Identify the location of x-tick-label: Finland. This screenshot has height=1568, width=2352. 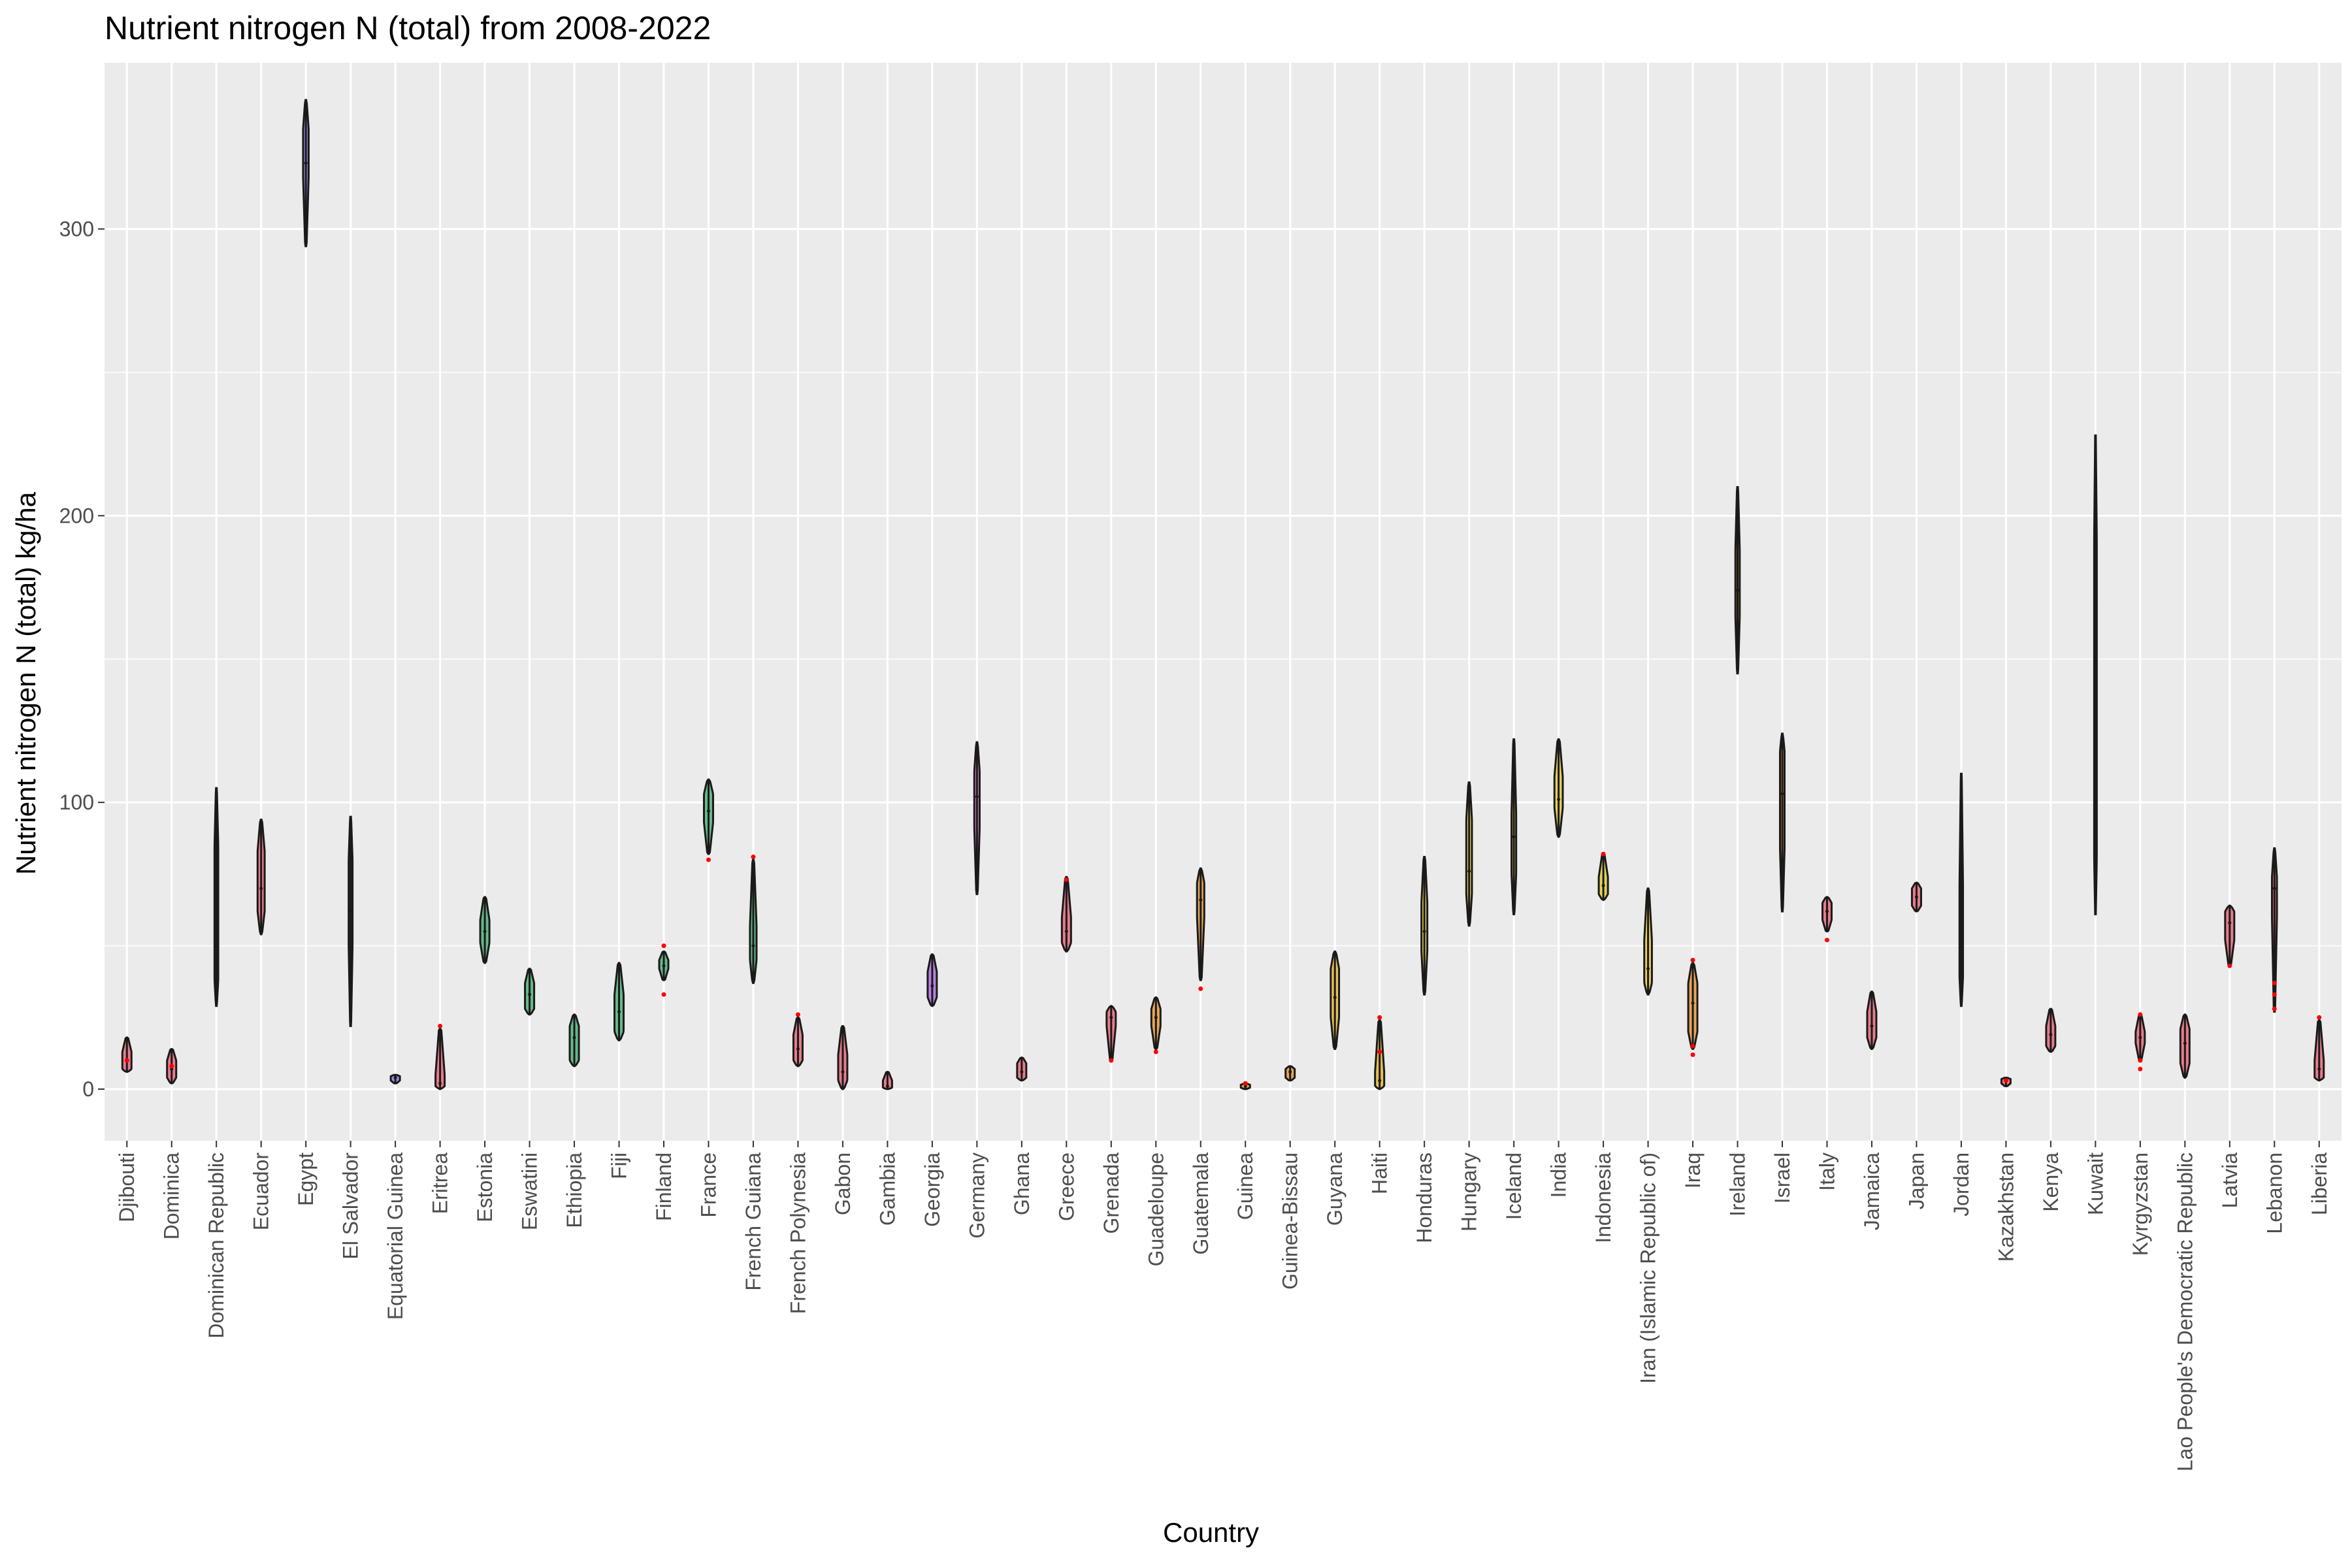
(664, 1186).